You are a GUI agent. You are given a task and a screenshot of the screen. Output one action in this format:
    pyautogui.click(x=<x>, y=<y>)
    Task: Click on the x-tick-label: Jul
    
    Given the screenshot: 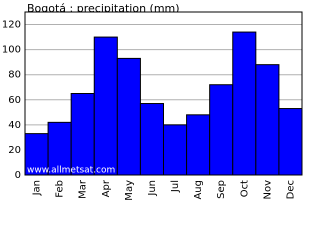 What is the action you would take?
    pyautogui.click(x=175, y=186)
    